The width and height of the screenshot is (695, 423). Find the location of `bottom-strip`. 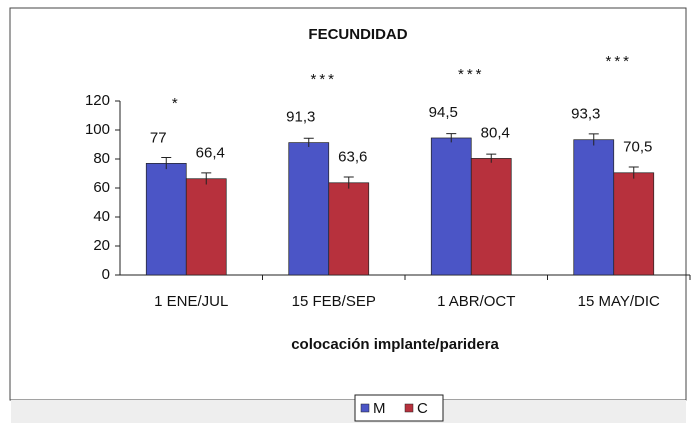

bottom-strip is located at coordinates (348, 411).